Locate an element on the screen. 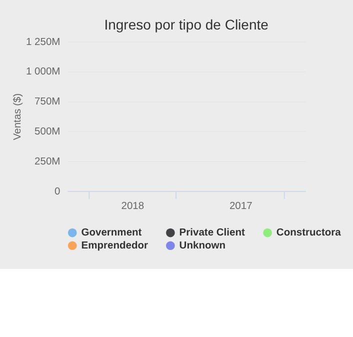 The width and height of the screenshot is (353, 337). y-tick-label: 750M is located at coordinates (47, 102).